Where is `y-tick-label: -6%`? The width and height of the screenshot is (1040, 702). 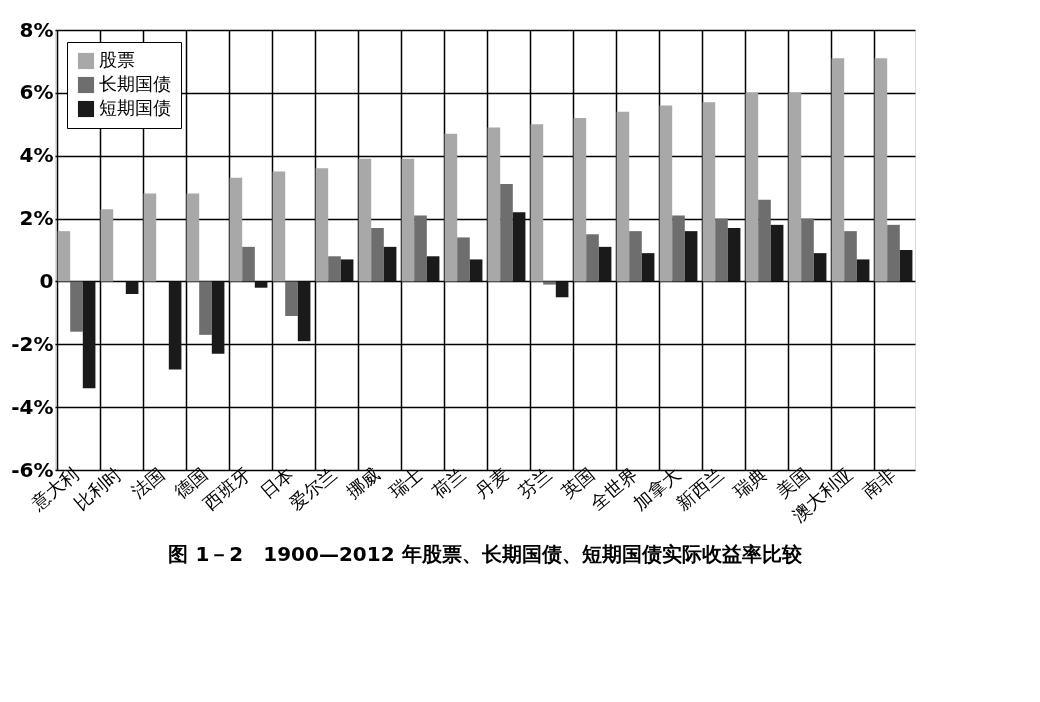
y-tick-label: -6% is located at coordinates (32, 469).